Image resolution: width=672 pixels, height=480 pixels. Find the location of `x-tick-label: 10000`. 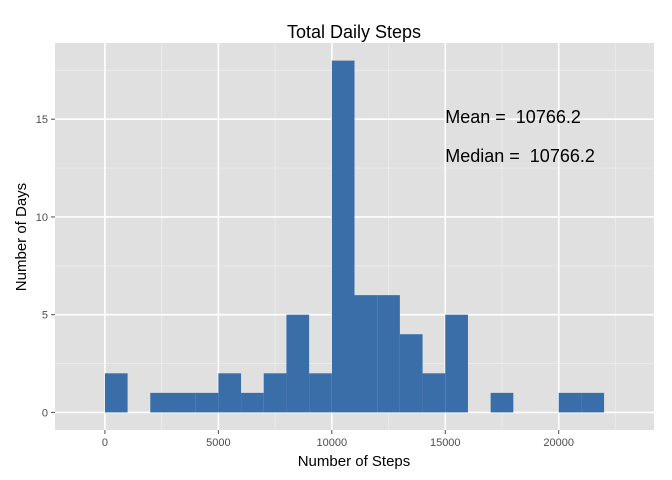

x-tick-label: 10000 is located at coordinates (332, 443).